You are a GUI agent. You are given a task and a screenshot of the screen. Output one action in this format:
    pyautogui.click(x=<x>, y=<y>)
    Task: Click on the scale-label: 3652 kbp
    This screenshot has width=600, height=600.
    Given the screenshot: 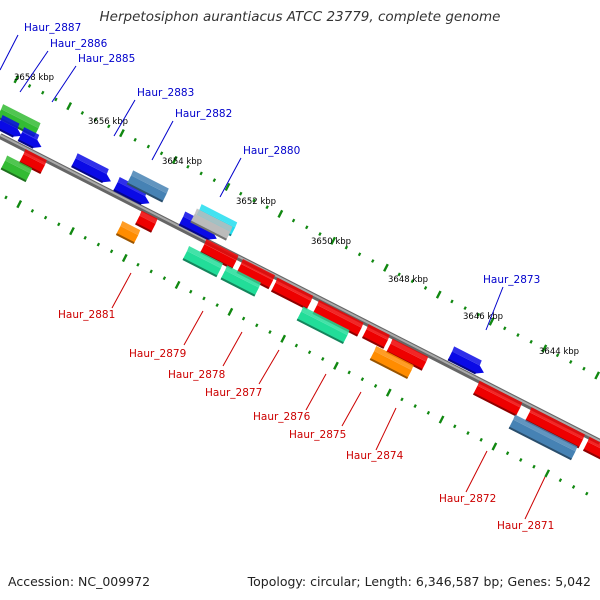 What is the action you would take?
    pyautogui.click(x=256, y=202)
    